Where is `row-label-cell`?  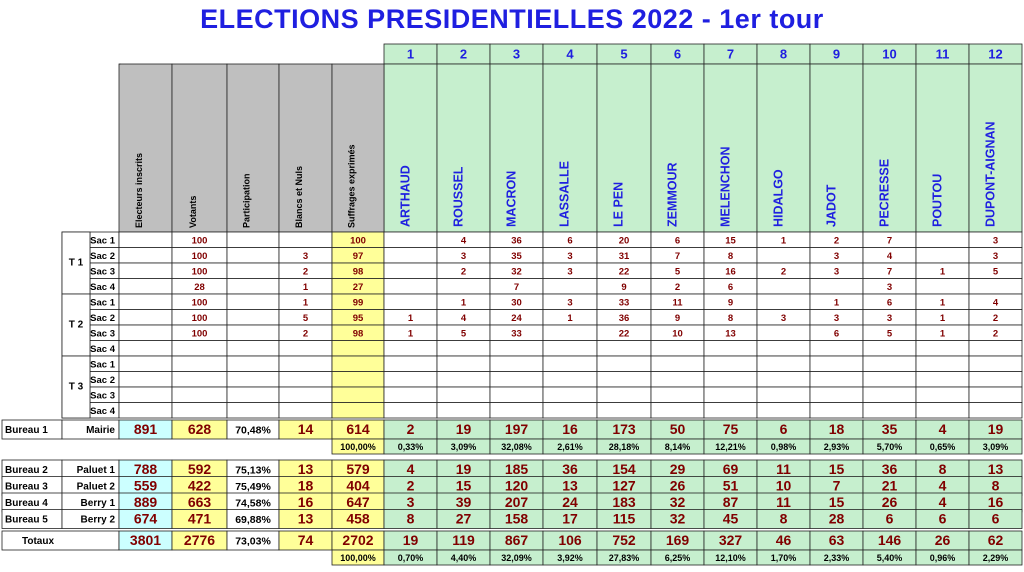
row-label-cell is located at coordinates (60, 540).